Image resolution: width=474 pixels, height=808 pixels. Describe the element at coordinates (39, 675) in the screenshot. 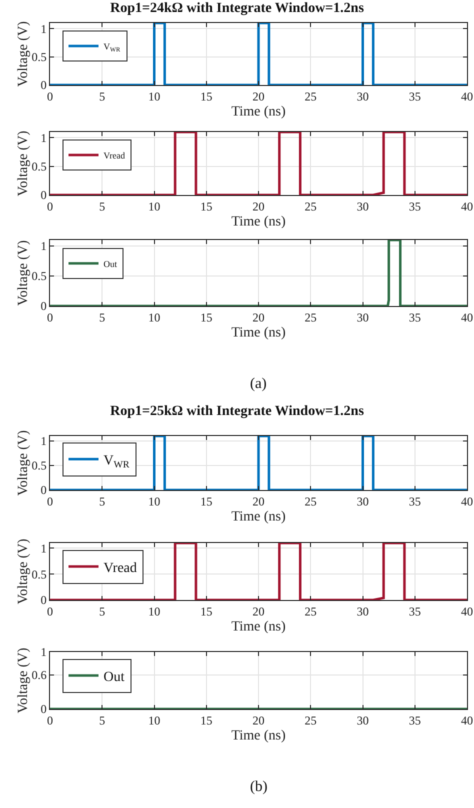

I see `y-tick-label: 0.6` at that location.